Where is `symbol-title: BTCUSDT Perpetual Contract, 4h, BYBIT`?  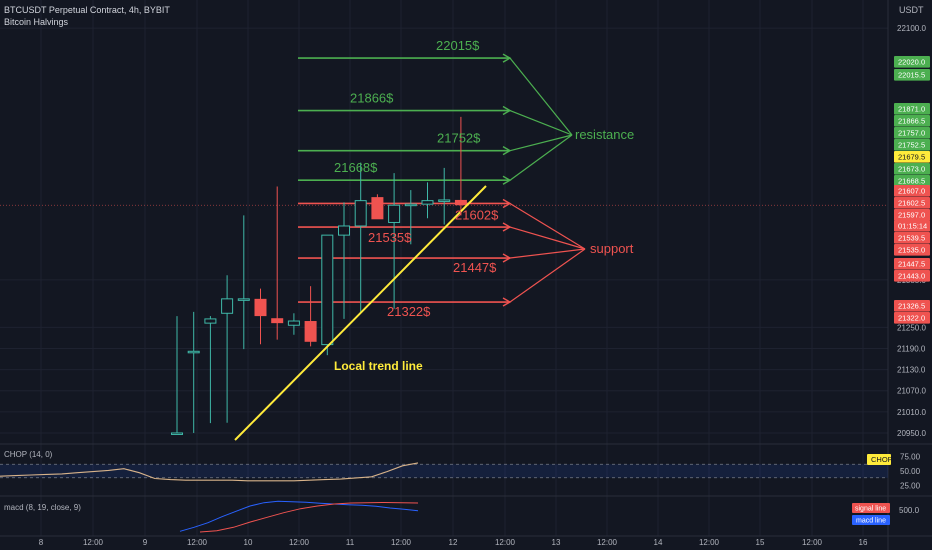 symbol-title: BTCUSDT Perpetual Contract, 4h, BYBIT is located at coordinates (87, 10).